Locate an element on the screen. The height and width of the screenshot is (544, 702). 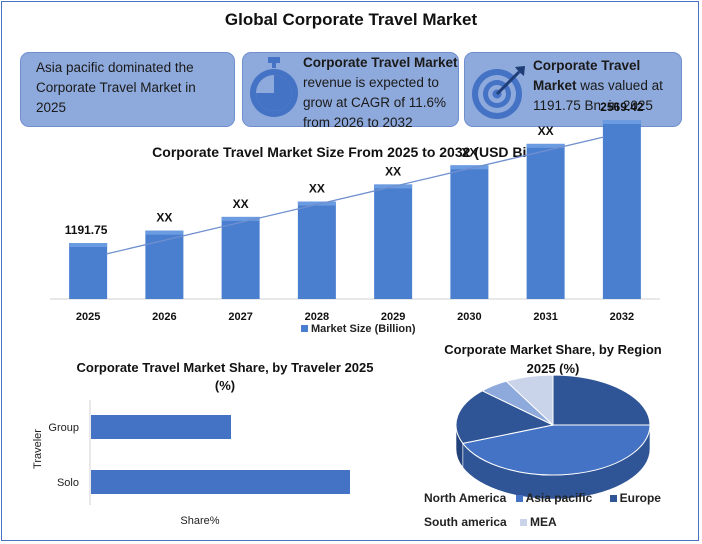
target-icon is located at coordinates (498, 92).